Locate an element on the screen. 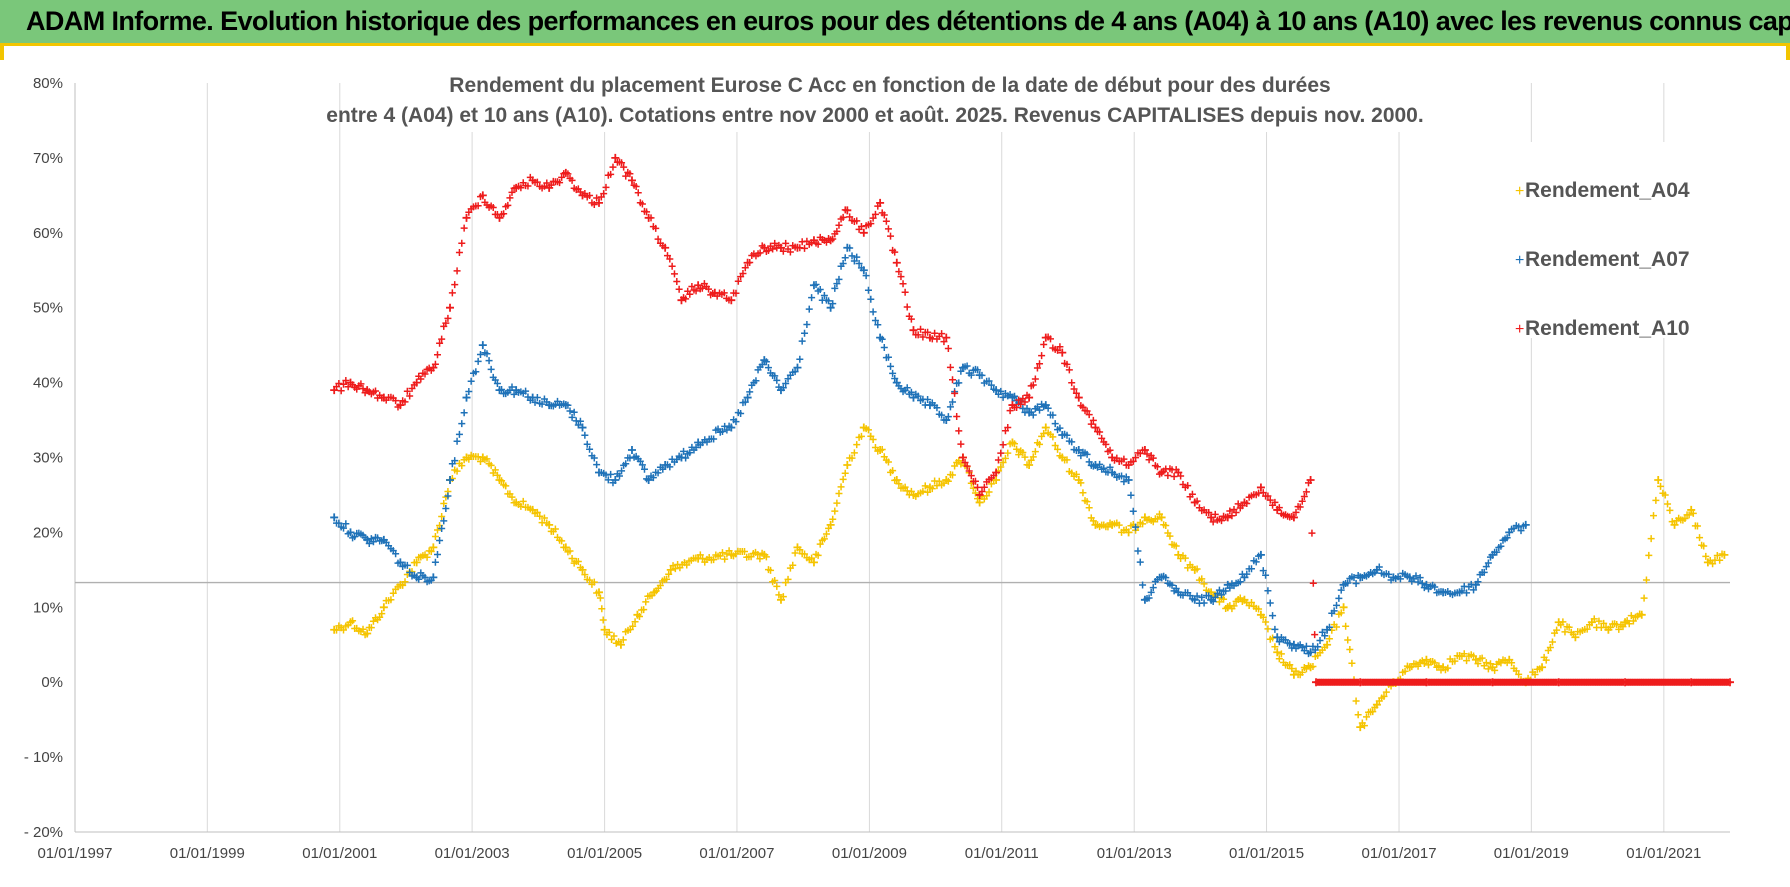 The image size is (1790, 887). legend-marker-a10: + is located at coordinates (1519, 329).